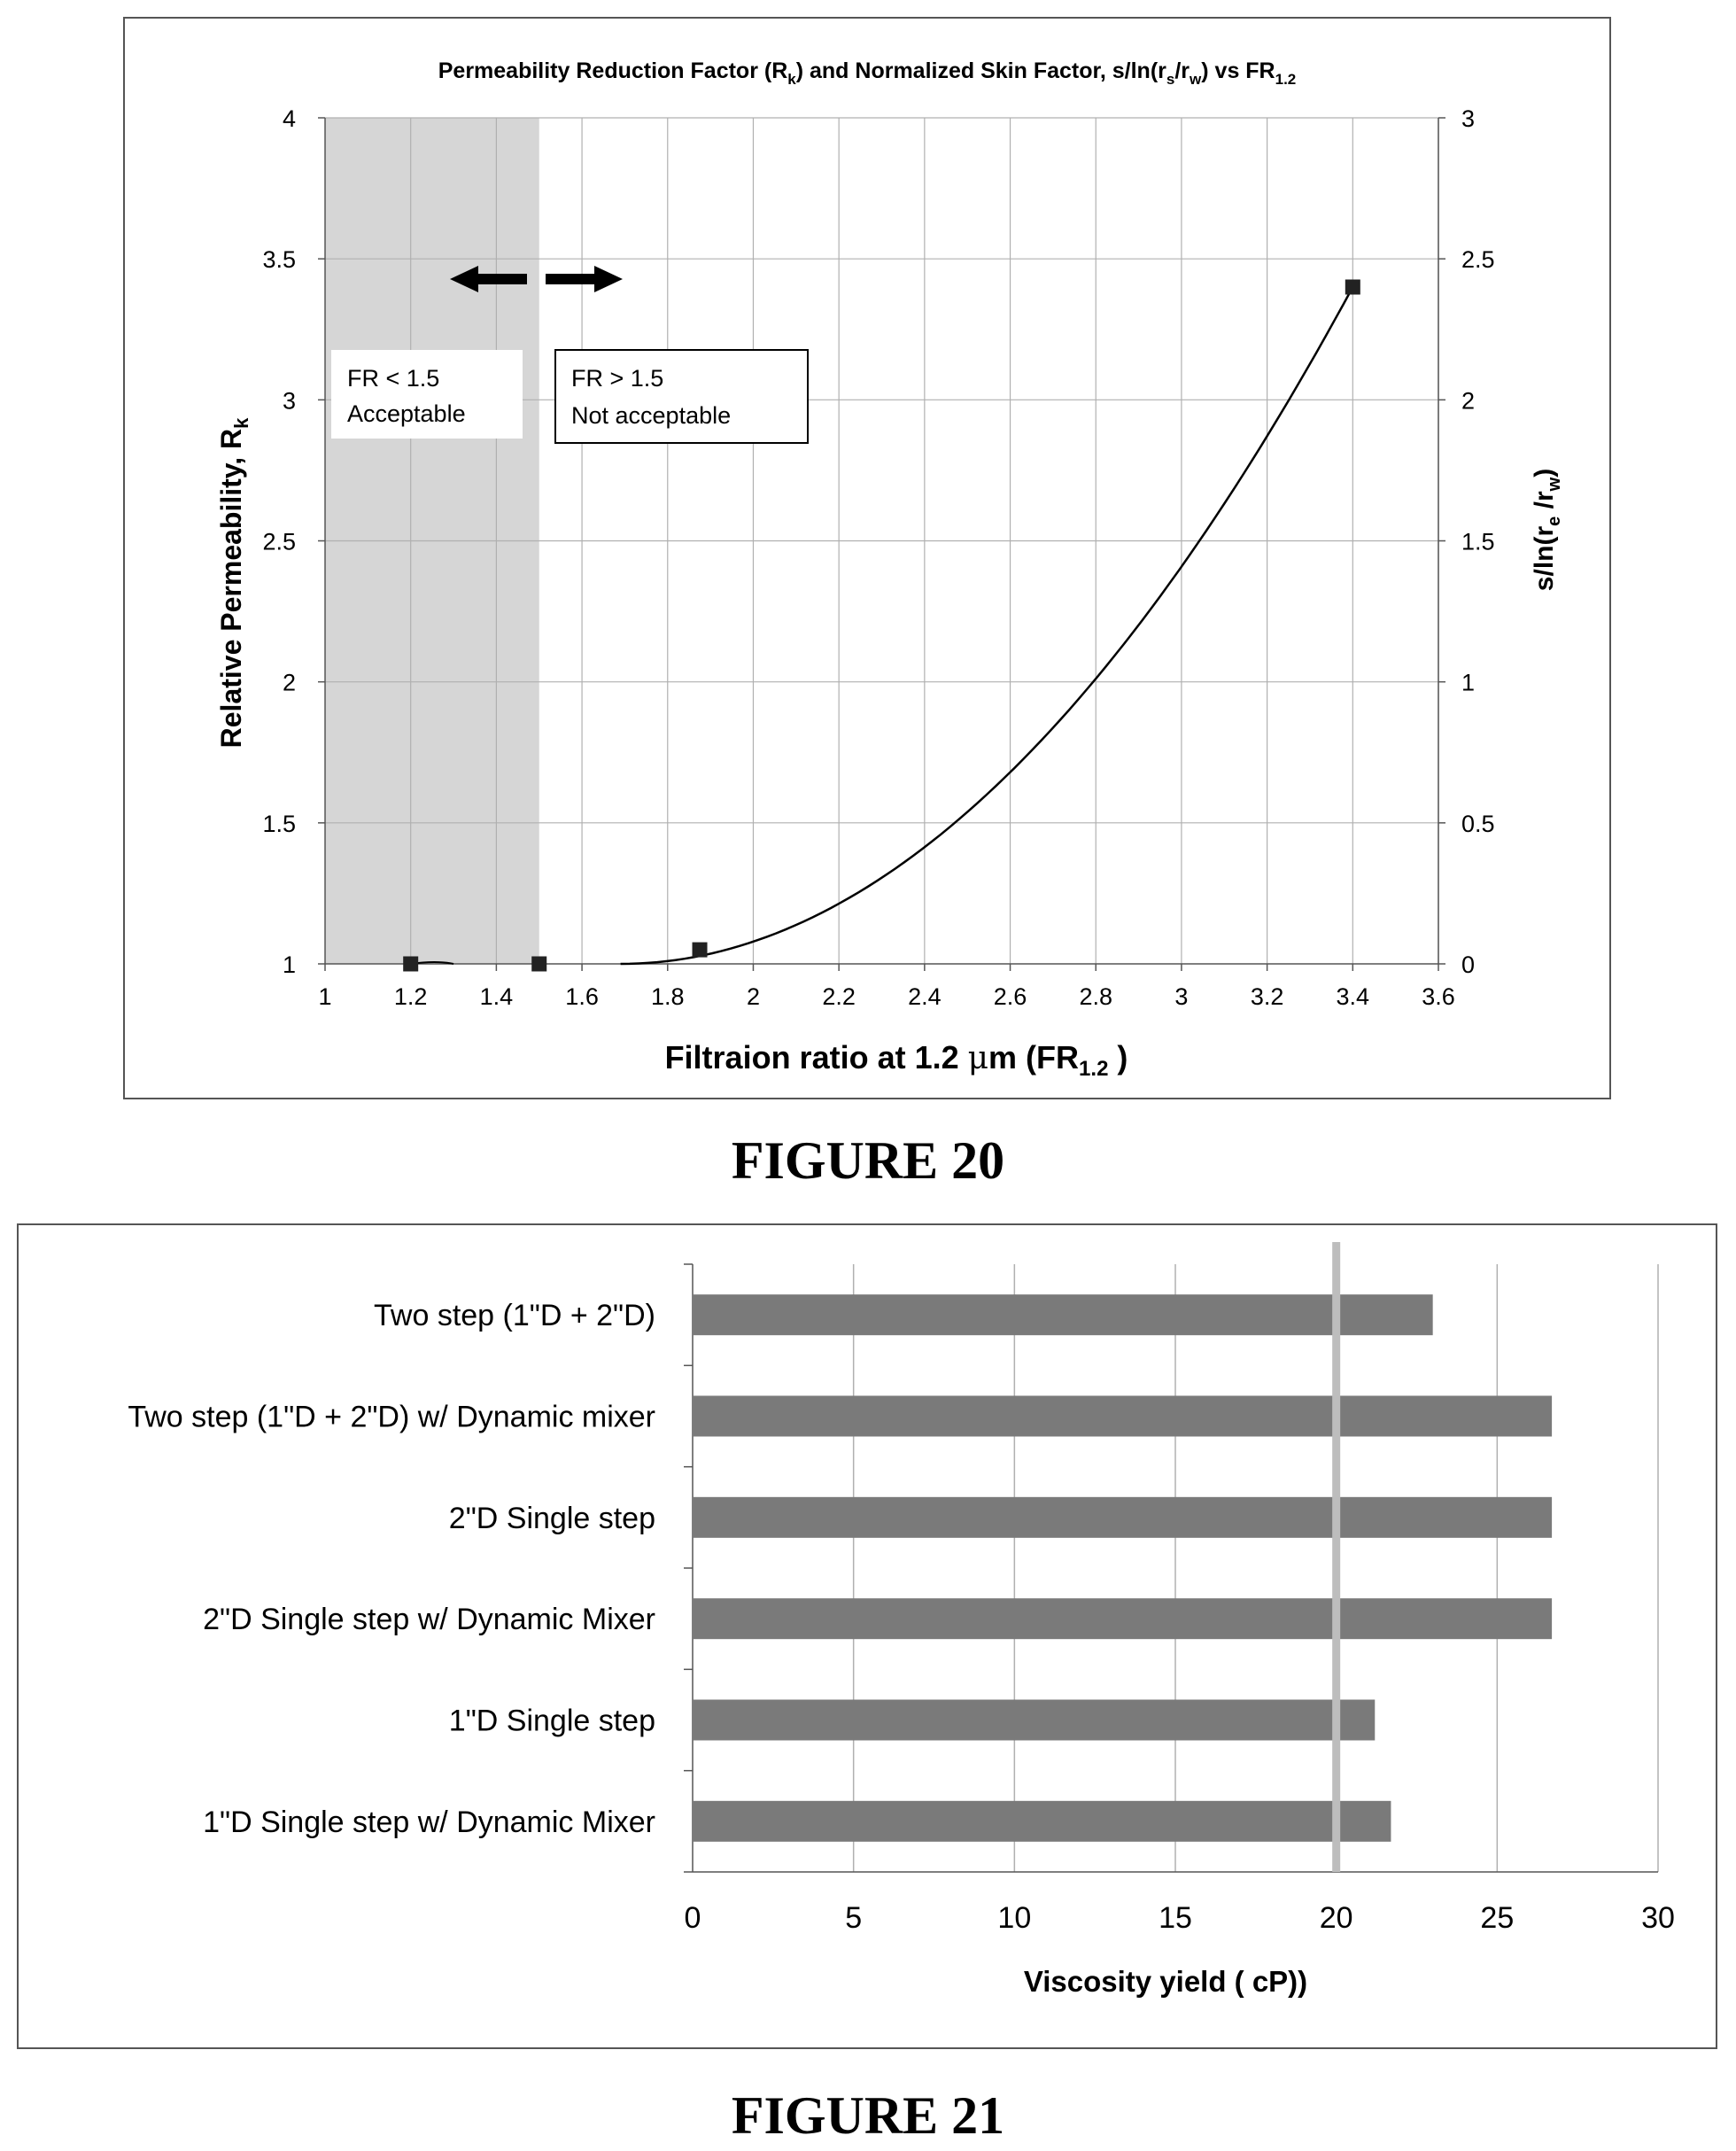 Image resolution: width=1736 pixels, height=2151 pixels. What do you see at coordinates (1336, 1918) in the screenshot?
I see `x-tick-label: 20` at bounding box center [1336, 1918].